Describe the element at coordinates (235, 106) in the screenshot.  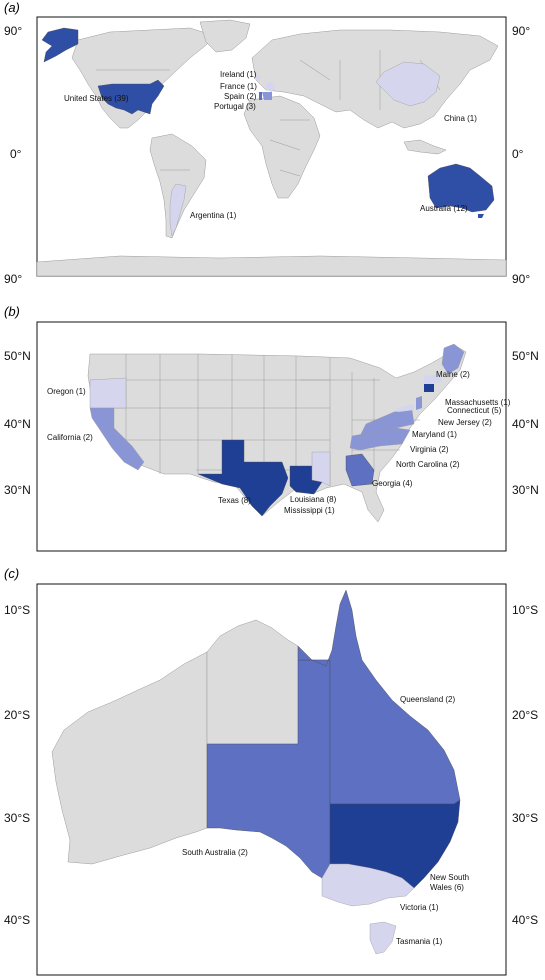
I see `label-portugal: Portugal (3)` at that location.